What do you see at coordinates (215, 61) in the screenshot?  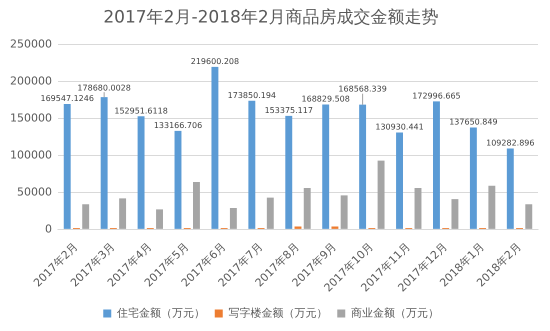 I see `data-label: 219600.208` at bounding box center [215, 61].